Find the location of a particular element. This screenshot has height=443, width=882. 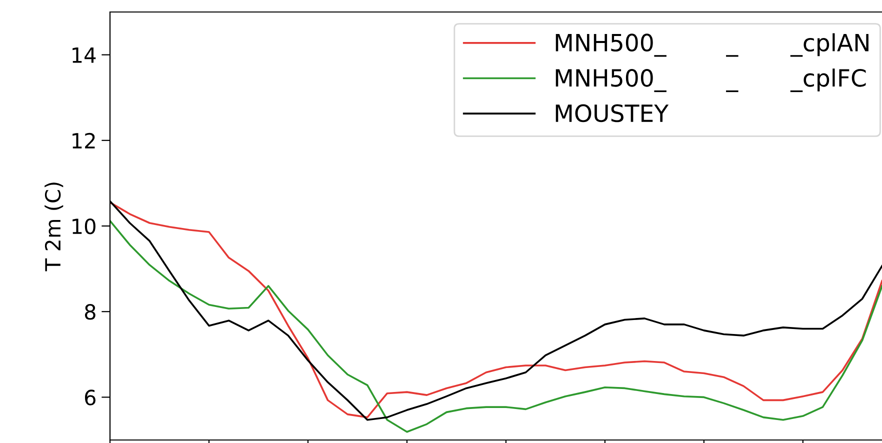

legend-label: MNH500_ _ _cplAN is located at coordinates (712, 45).